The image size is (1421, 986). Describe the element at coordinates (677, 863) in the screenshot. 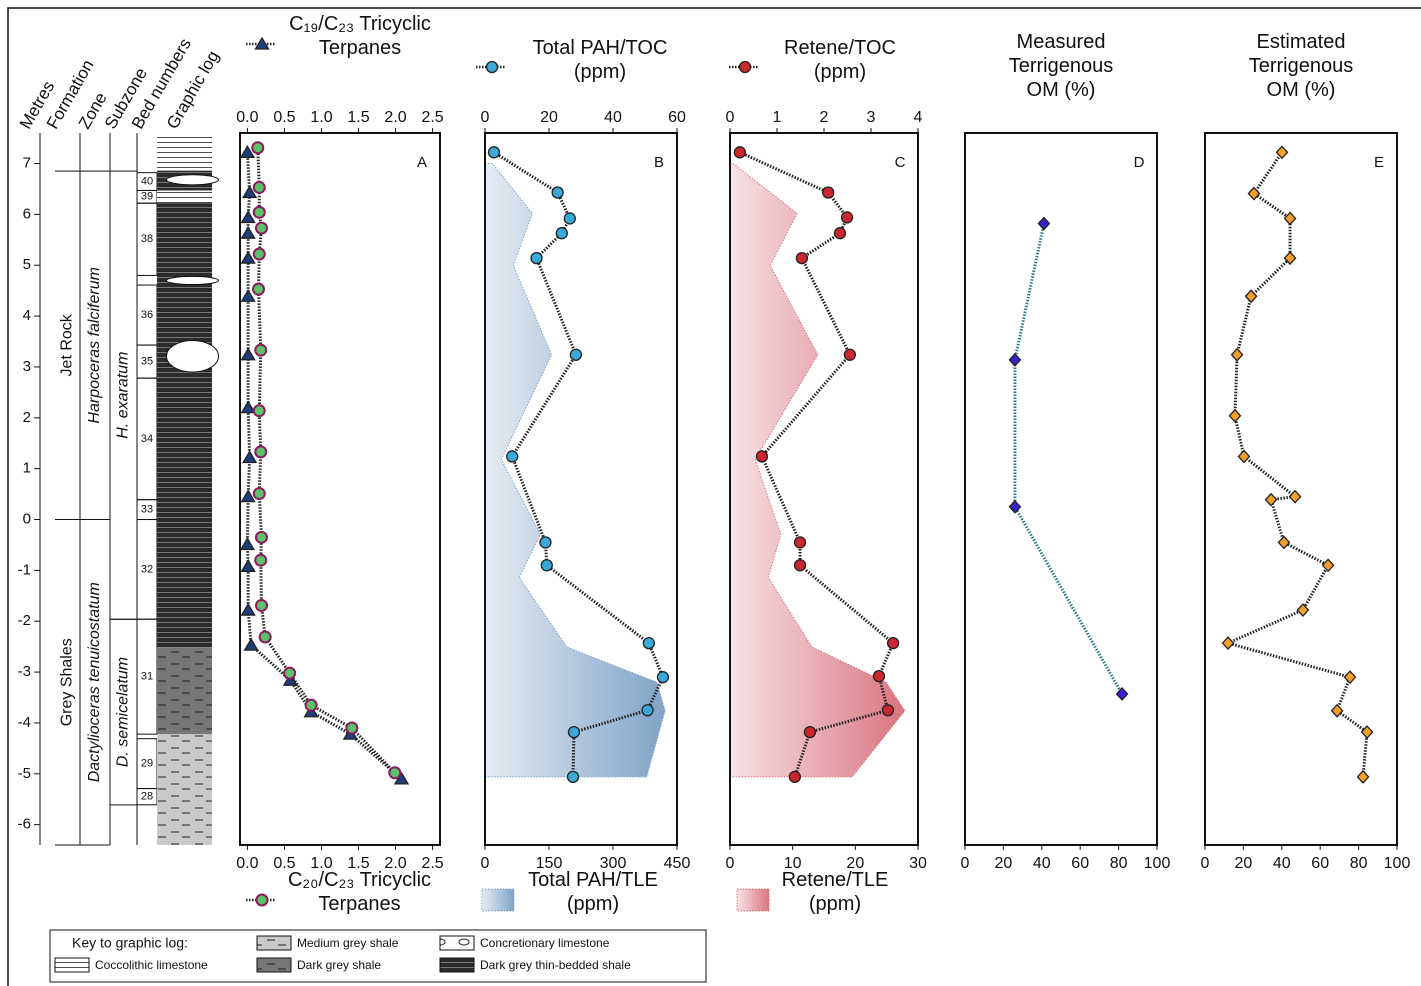

I see `x-tick-label: 450` at that location.